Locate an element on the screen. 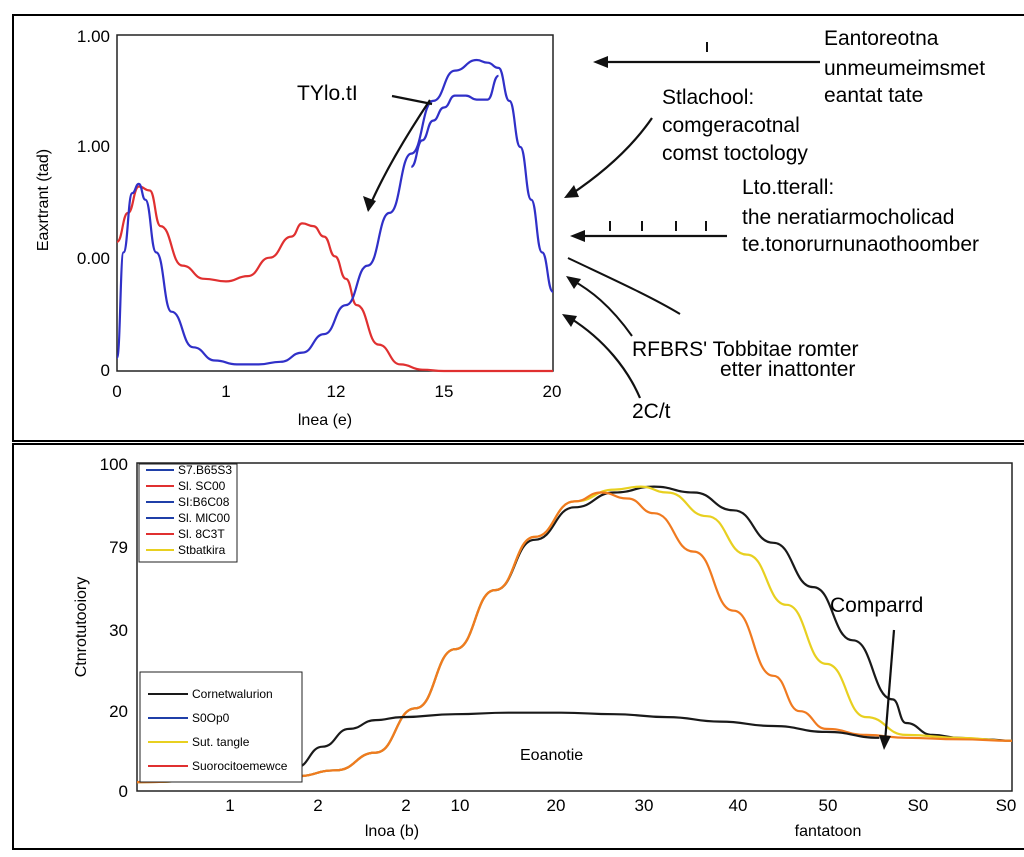 The height and width of the screenshot is (857, 1024). annotation-label: Eoanotie is located at coordinates (551, 755).